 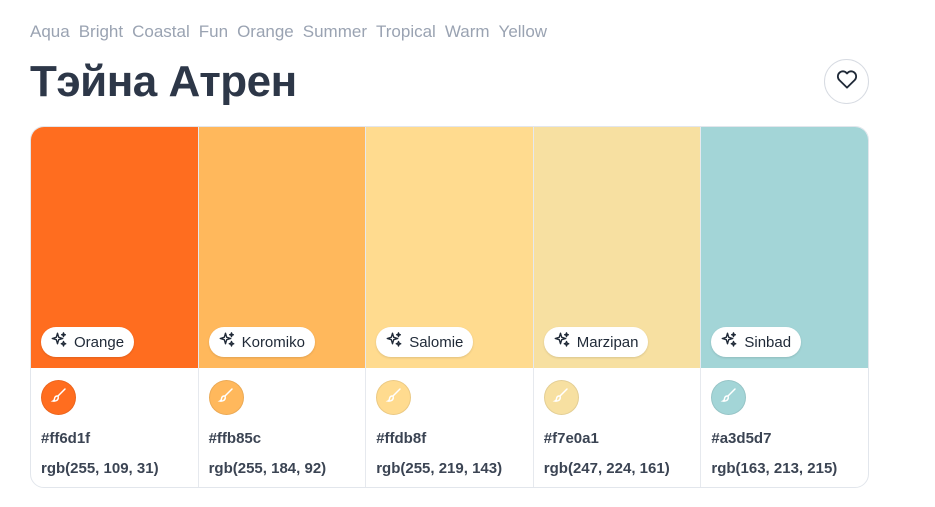 What do you see at coordinates (163, 81) in the screenshot?
I see `page-title: Тэйна Атрен` at bounding box center [163, 81].